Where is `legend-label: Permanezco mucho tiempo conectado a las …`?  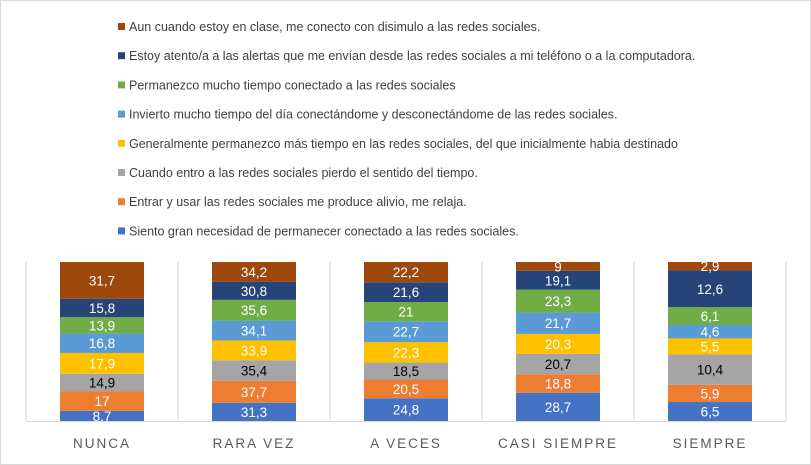 legend-label: Permanezco mucho tiempo conectado a las … is located at coordinates (292, 85).